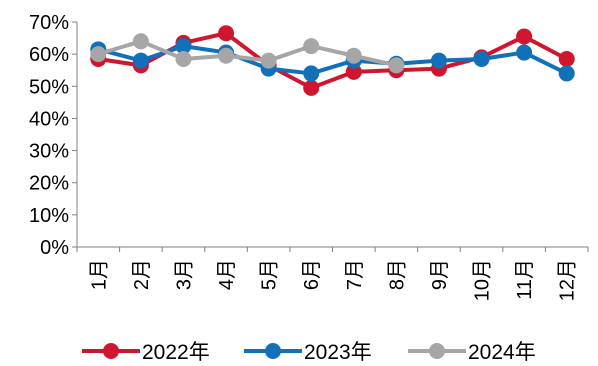 The image size is (598, 366). I want to click on x-tick-label: 10月, so click(483, 280).